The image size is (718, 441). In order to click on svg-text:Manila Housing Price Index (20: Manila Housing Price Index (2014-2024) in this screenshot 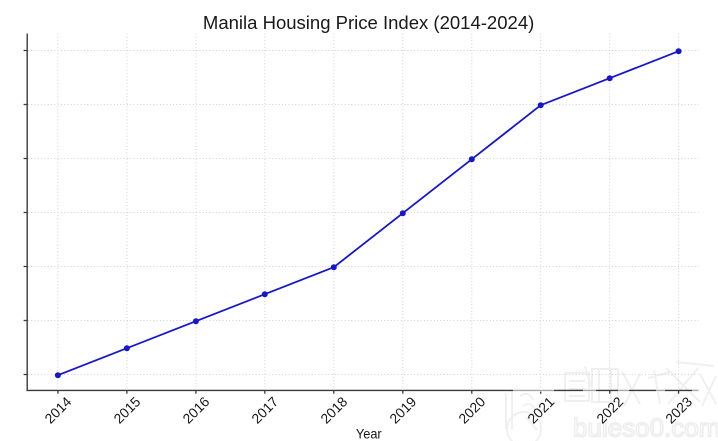, I will do `click(368, 22)`.